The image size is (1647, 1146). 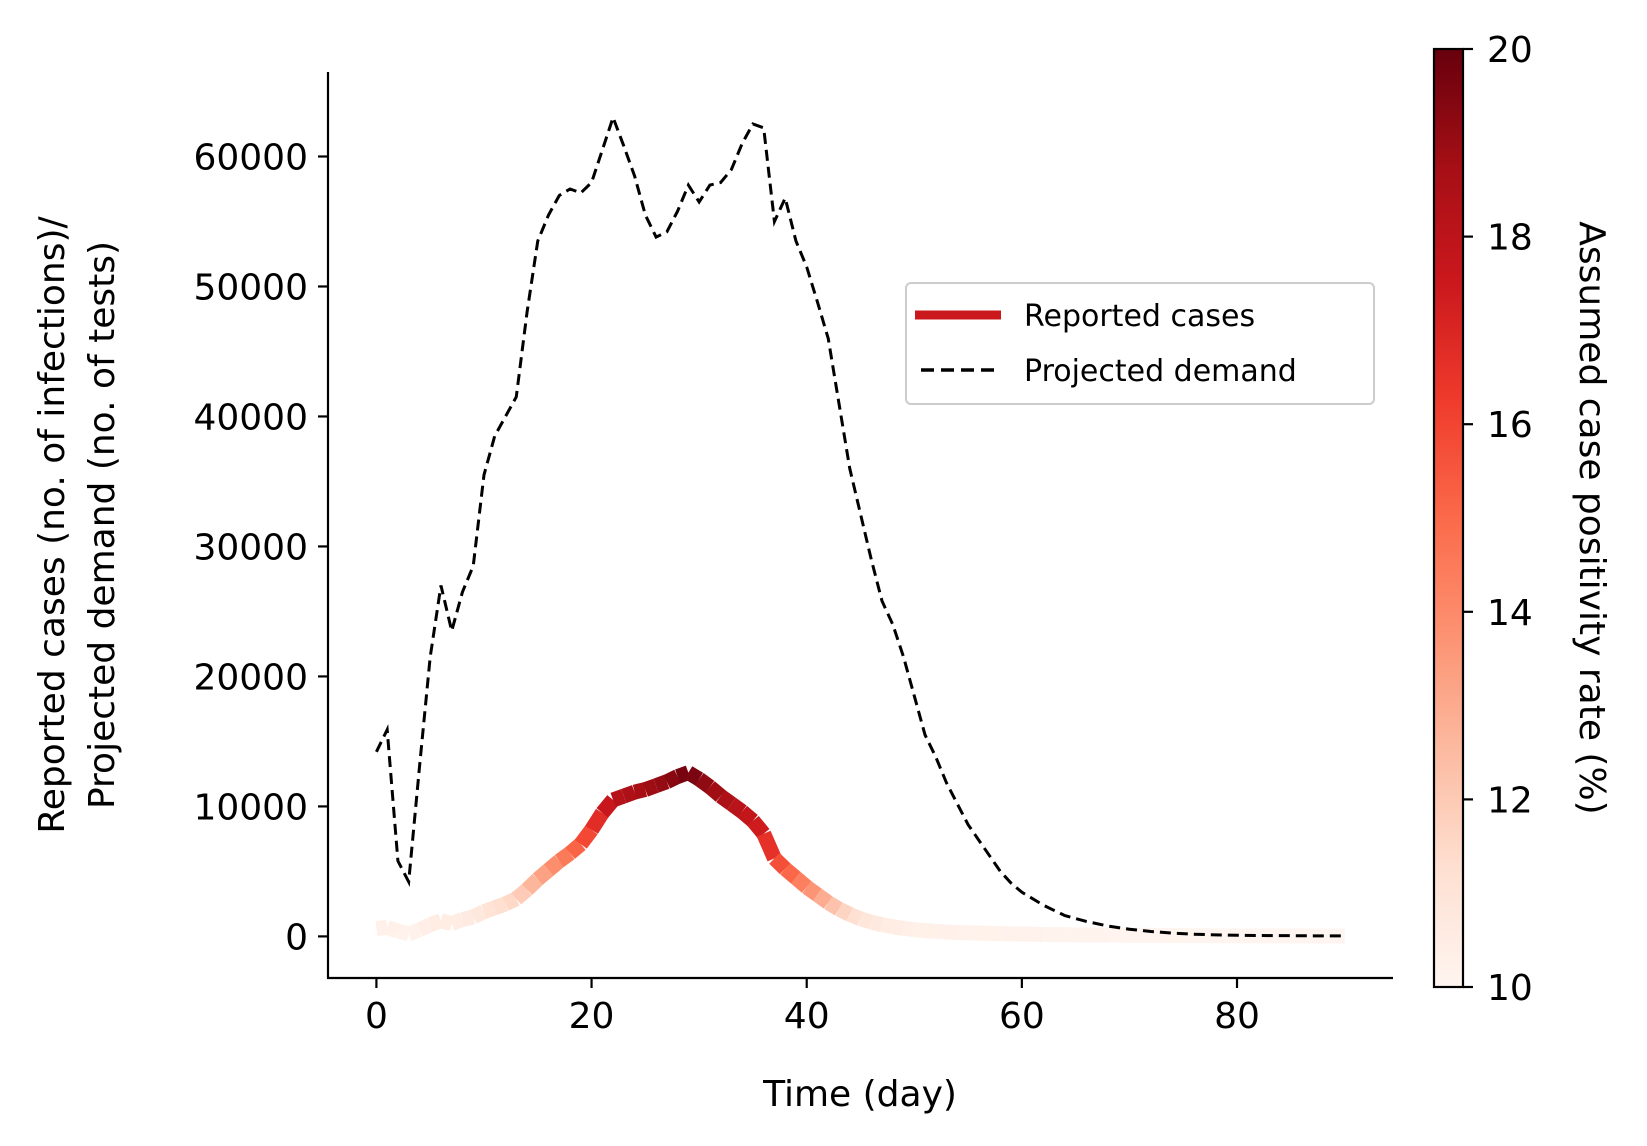 What do you see at coordinates (250, 677) in the screenshot?
I see `y-tick-label: 20000` at bounding box center [250, 677].